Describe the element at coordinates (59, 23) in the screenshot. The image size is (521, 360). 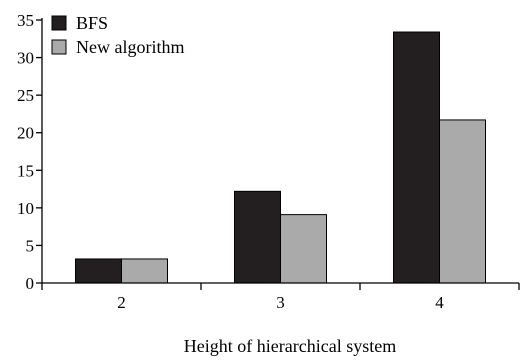
I see `legend-swatch-bfs` at that location.